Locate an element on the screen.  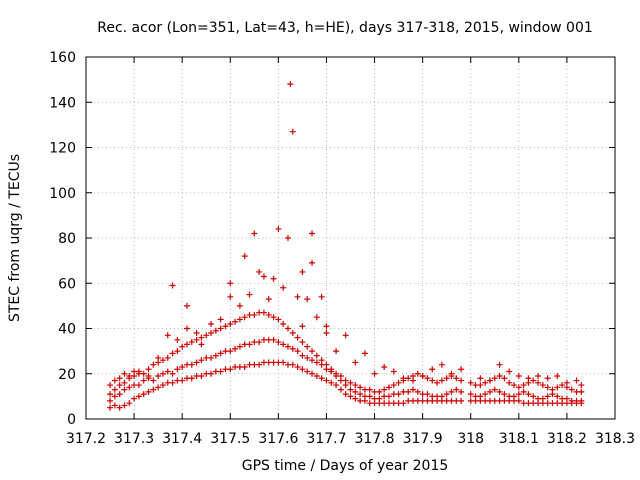
y-tick-label: 80 is located at coordinates (67, 239).